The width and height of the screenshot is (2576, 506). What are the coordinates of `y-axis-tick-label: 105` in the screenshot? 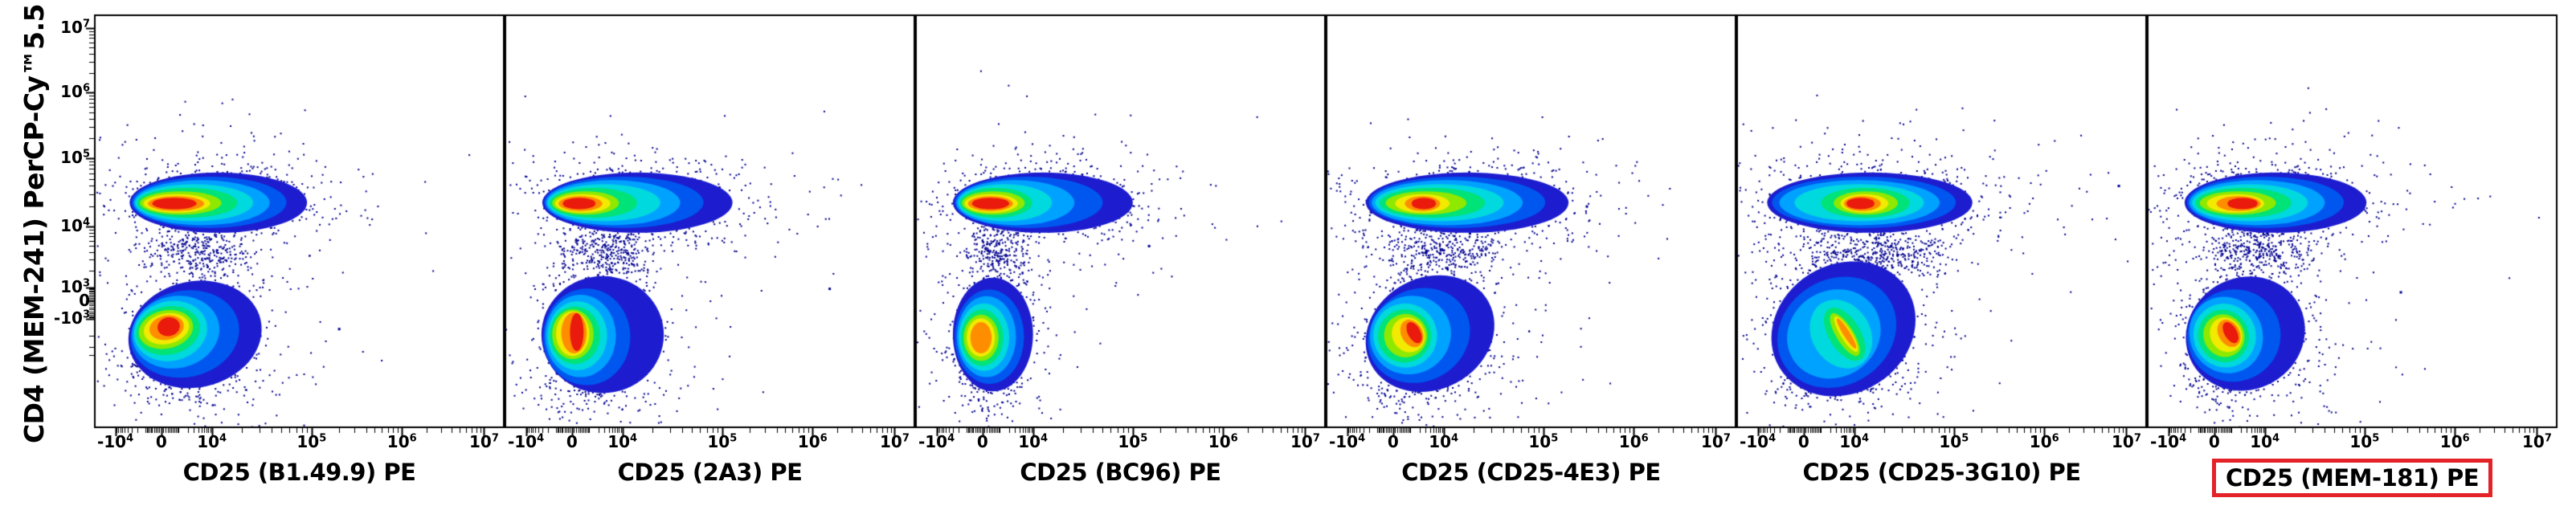 It's located at (75, 158).